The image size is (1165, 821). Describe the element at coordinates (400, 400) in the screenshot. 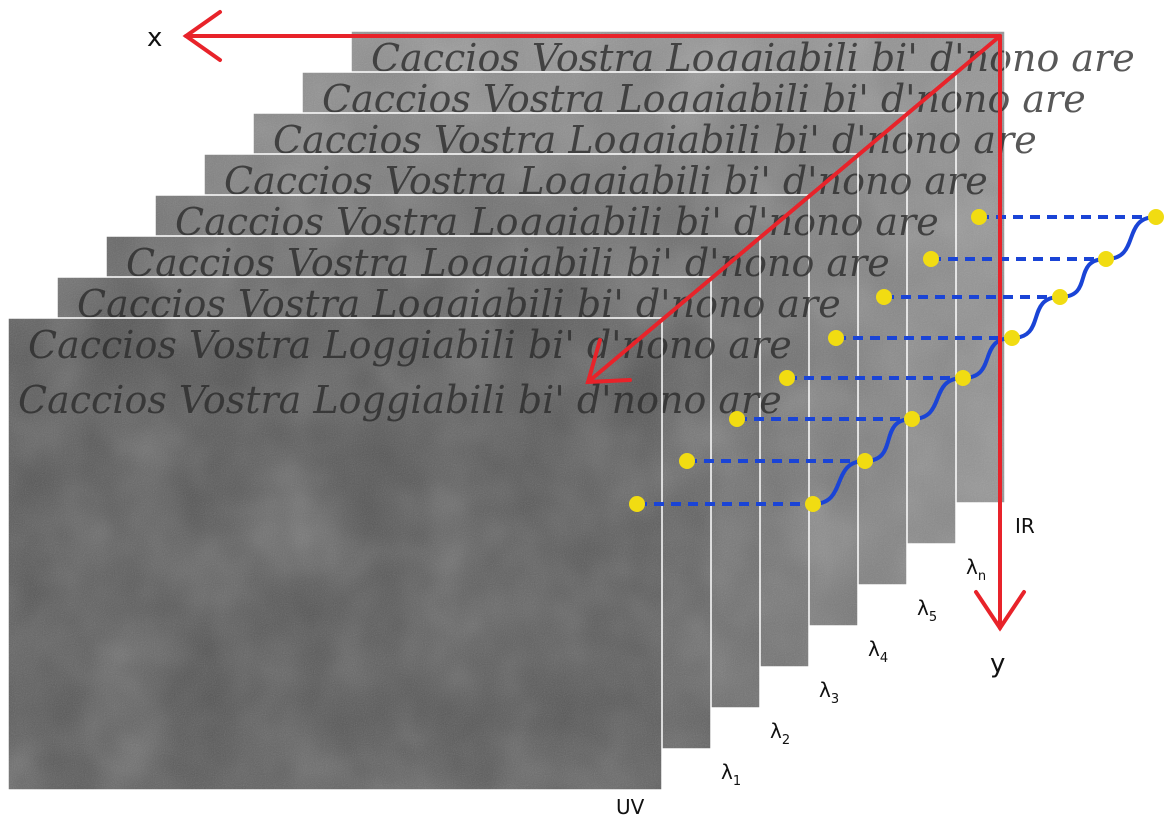

I see `manuscript-handwriting-faint: Caccios Vostra Loggiabili bi' d'nono are` at that location.